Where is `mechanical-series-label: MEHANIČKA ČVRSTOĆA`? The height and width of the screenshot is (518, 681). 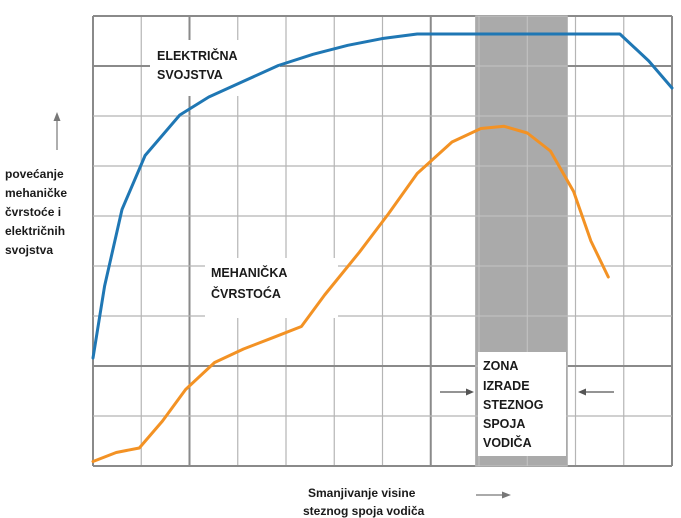 mechanical-series-label: MEHANIČKA ČVRSTOĆA is located at coordinates (250, 283).